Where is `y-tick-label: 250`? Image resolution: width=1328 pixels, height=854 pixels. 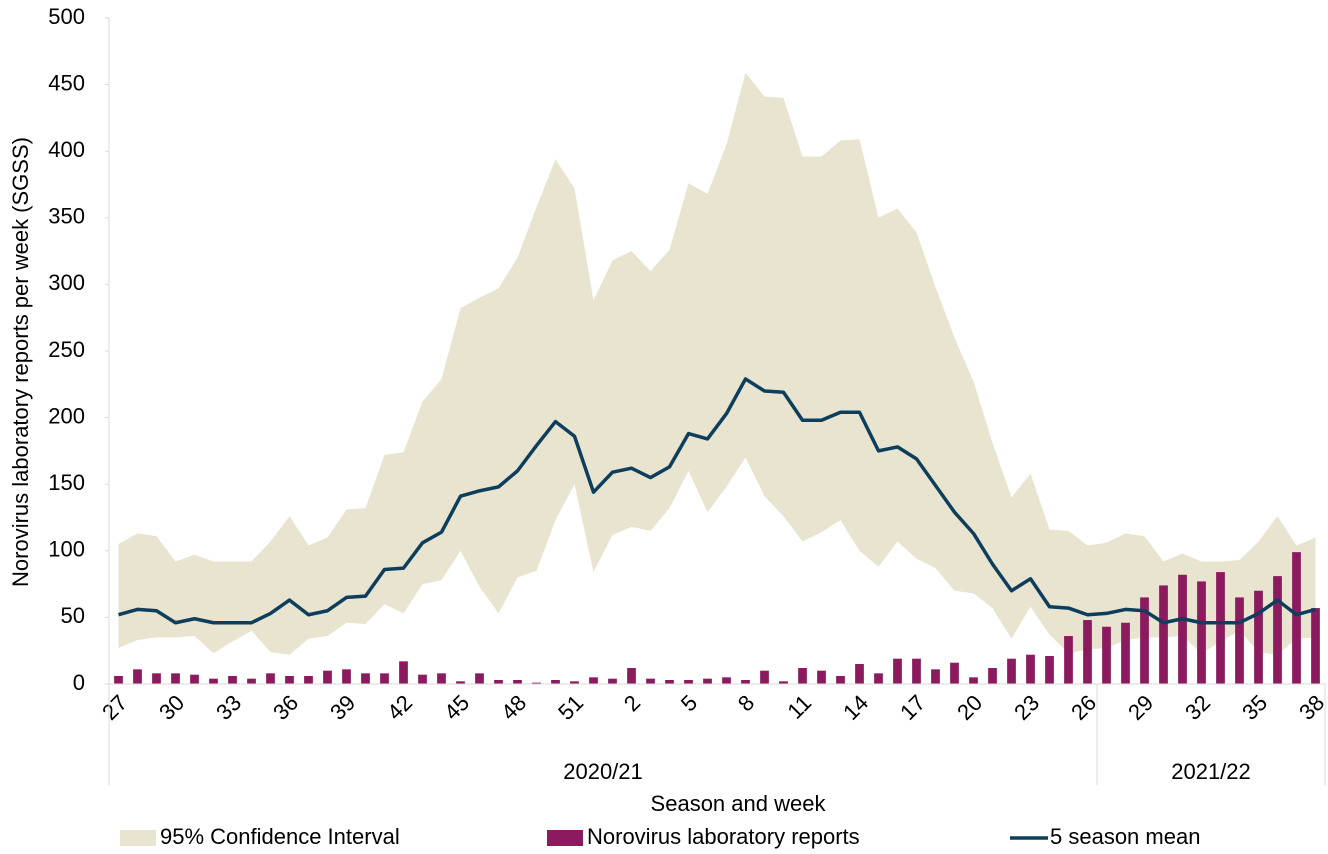
y-tick-label: 250 is located at coordinates (66, 349).